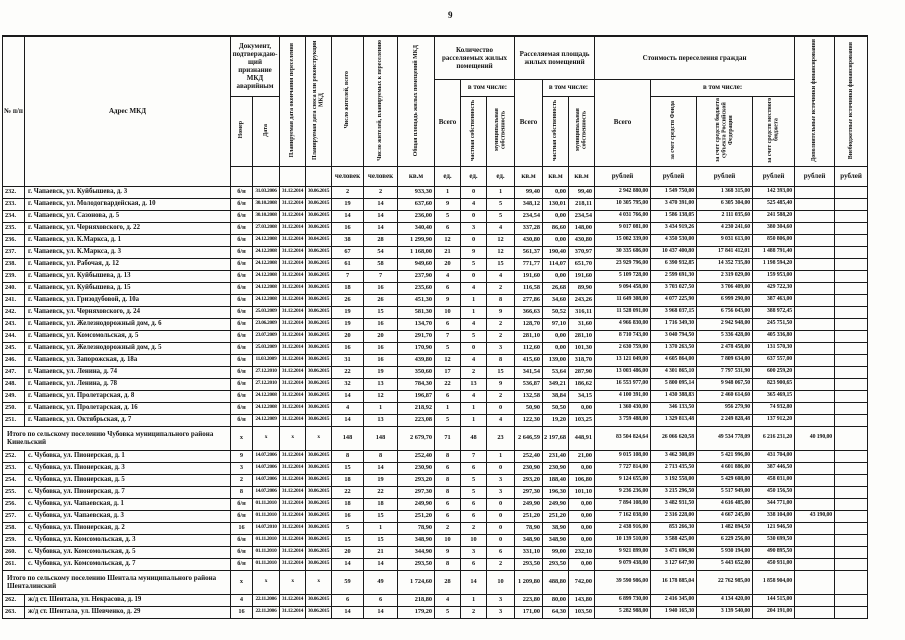 This screenshot has width=905, height=640. Describe the element at coordinates (582, 396) in the screenshot. I see `cell: 34,15` at that location.